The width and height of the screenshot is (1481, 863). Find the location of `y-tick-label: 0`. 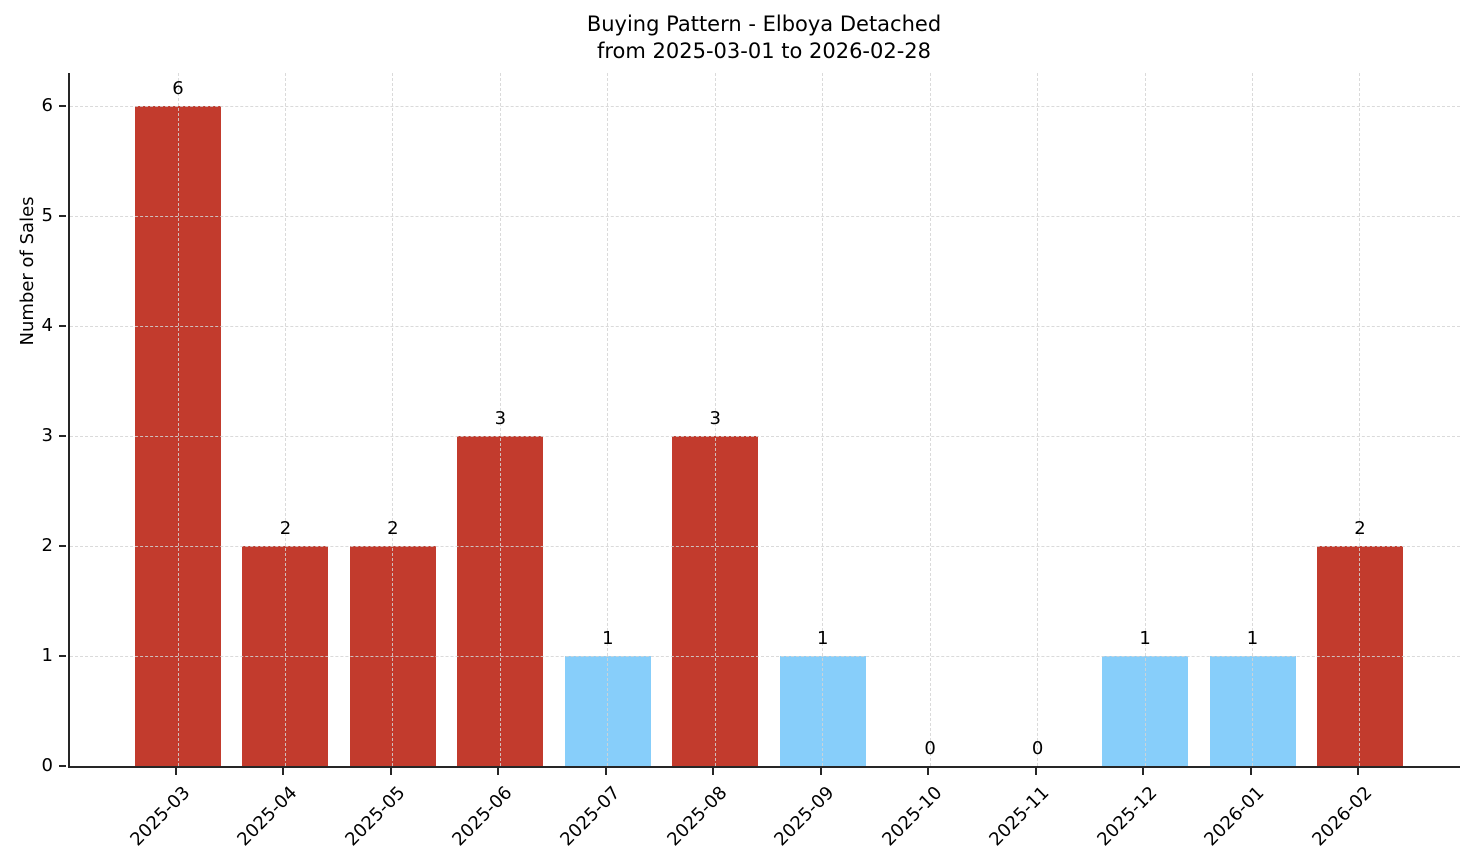

y-tick-label: 0 is located at coordinates (47, 765).